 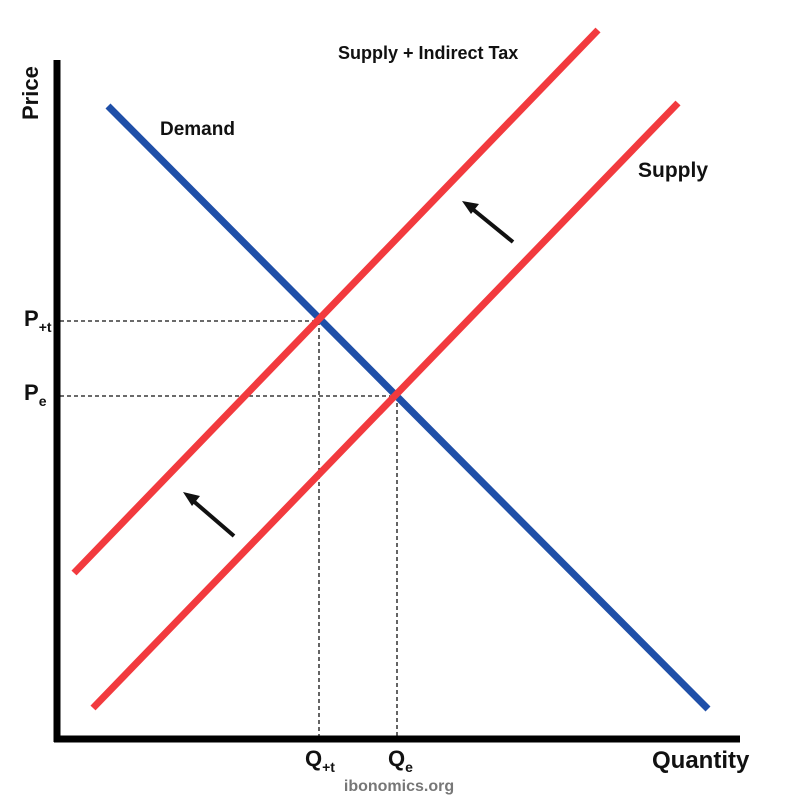 I want to click on x-tick-q-e-main: Q, so click(x=396, y=758).